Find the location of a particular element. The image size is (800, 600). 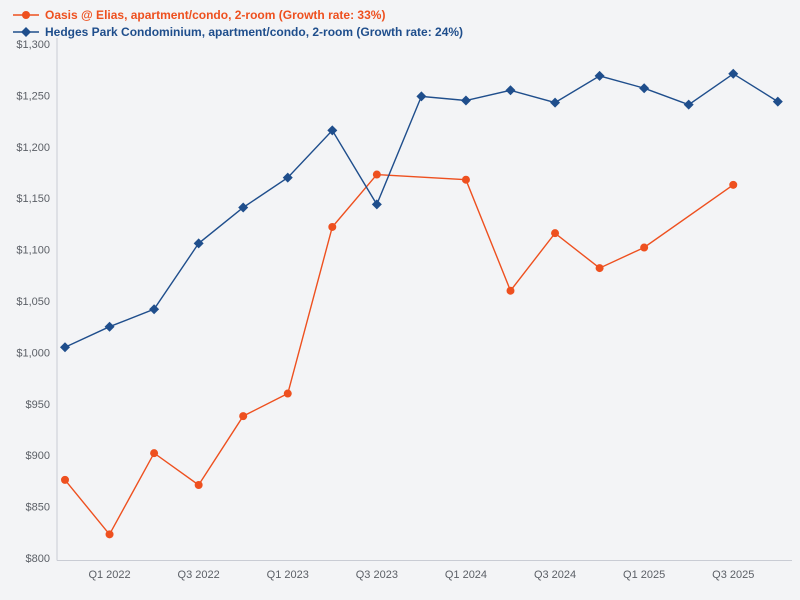

y-tick-label: $1,150 is located at coordinates (33, 199).